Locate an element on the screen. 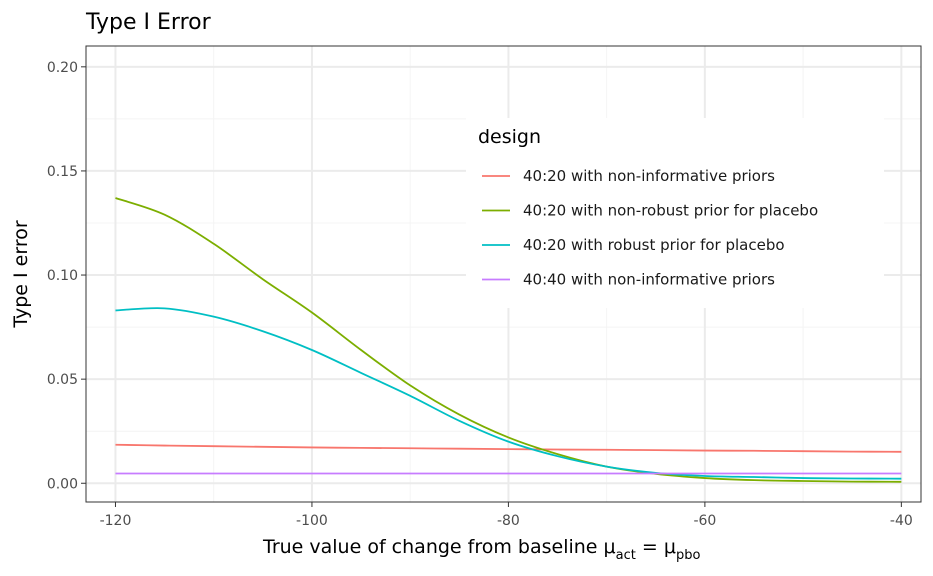 This screenshot has width=933, height=576. y-tick-label: 0.05 is located at coordinates (62, 380).